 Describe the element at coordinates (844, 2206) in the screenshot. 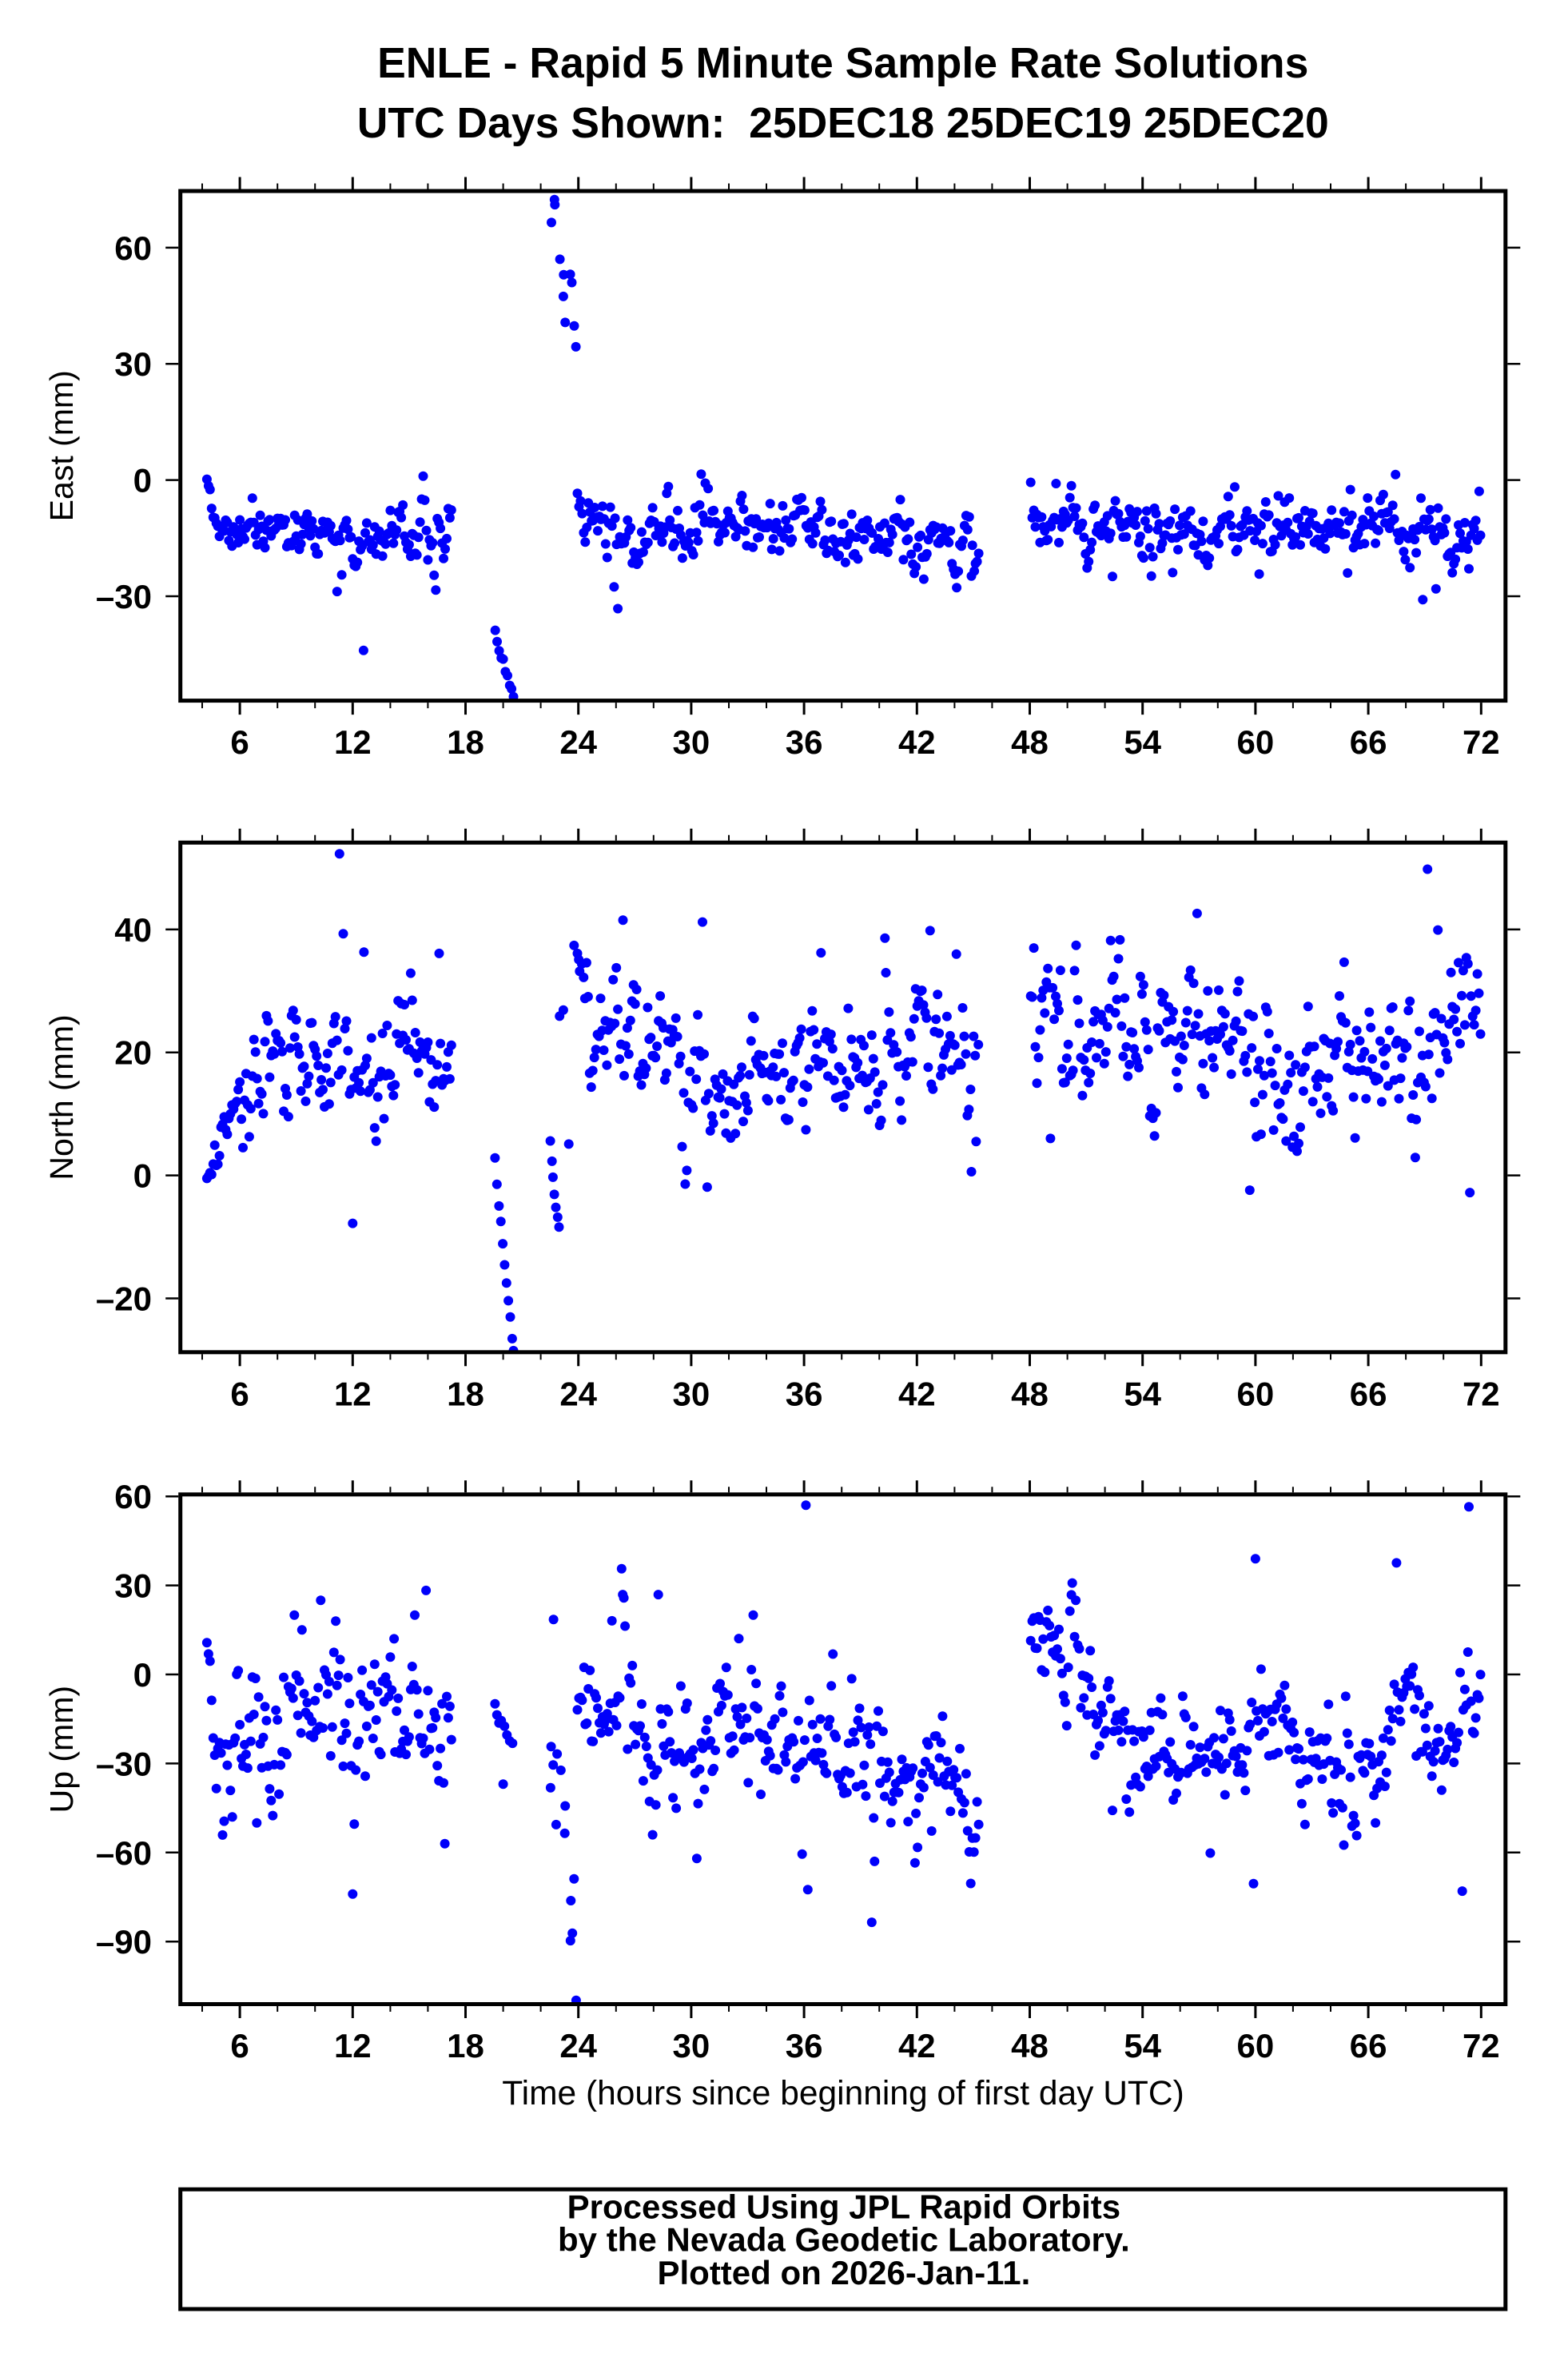

I see `svg-text:Processed Using JPL Rapid Orbi: Processed Using JPL Rapid Orbits` at that location.